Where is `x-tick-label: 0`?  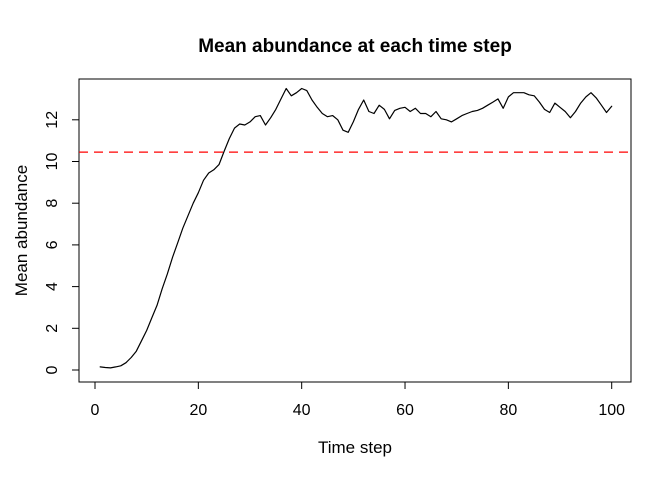
x-tick-label: 0 is located at coordinates (95, 410).